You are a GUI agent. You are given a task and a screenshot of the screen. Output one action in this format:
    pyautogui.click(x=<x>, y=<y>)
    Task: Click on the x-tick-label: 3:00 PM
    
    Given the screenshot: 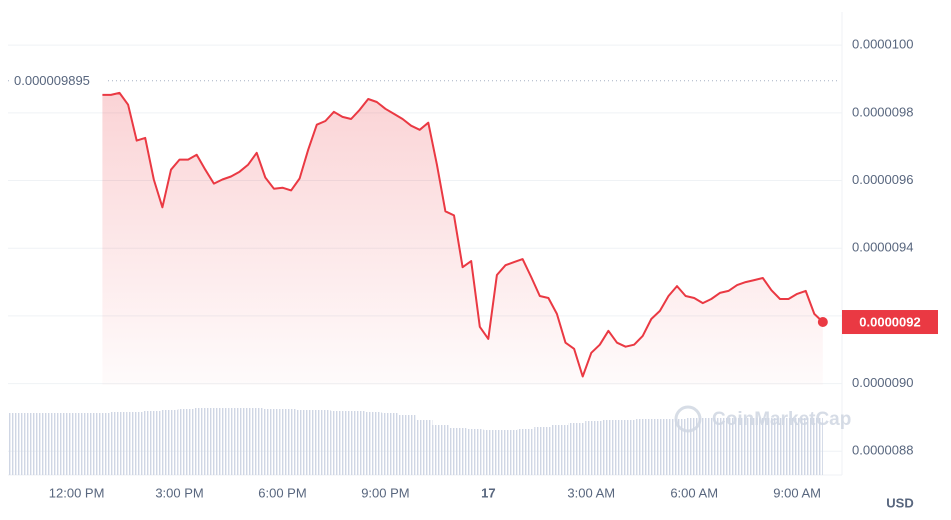 What is the action you would take?
    pyautogui.click(x=179, y=492)
    